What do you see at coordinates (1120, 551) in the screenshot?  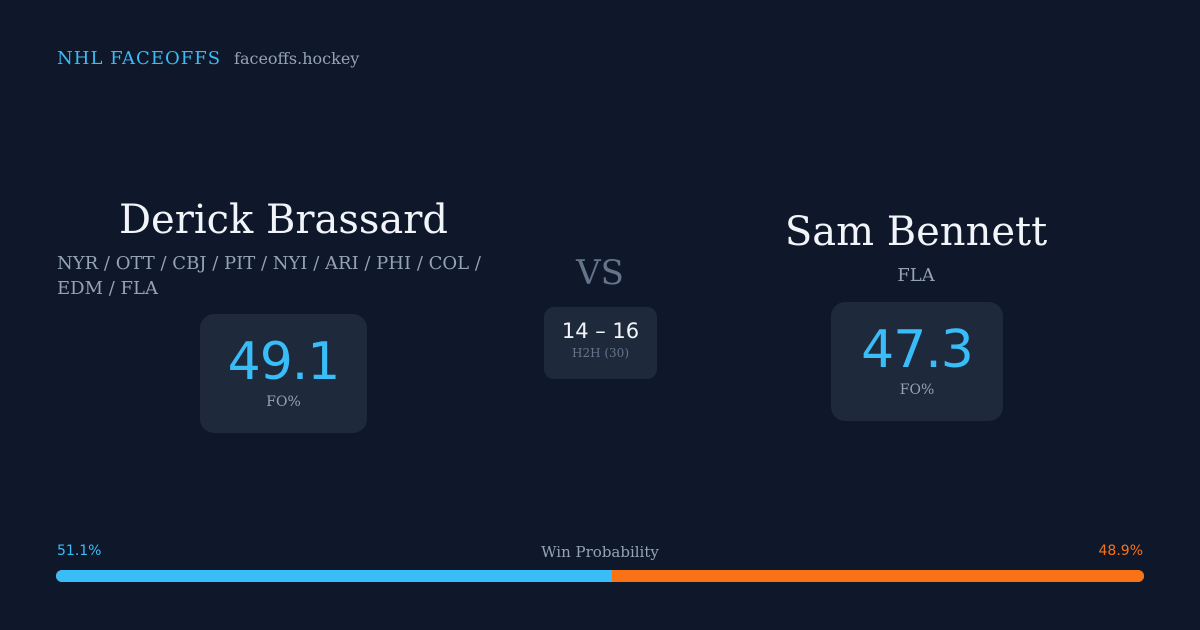 I see `win-probability-right: 48.9%` at bounding box center [1120, 551].